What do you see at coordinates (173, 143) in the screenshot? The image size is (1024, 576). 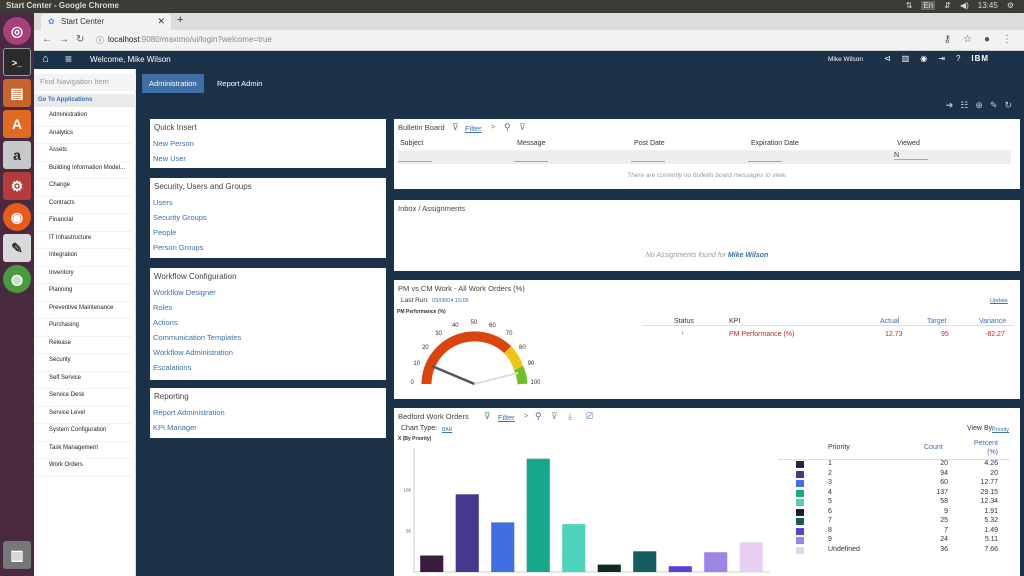 I see `new-person-link: New Person` at bounding box center [173, 143].